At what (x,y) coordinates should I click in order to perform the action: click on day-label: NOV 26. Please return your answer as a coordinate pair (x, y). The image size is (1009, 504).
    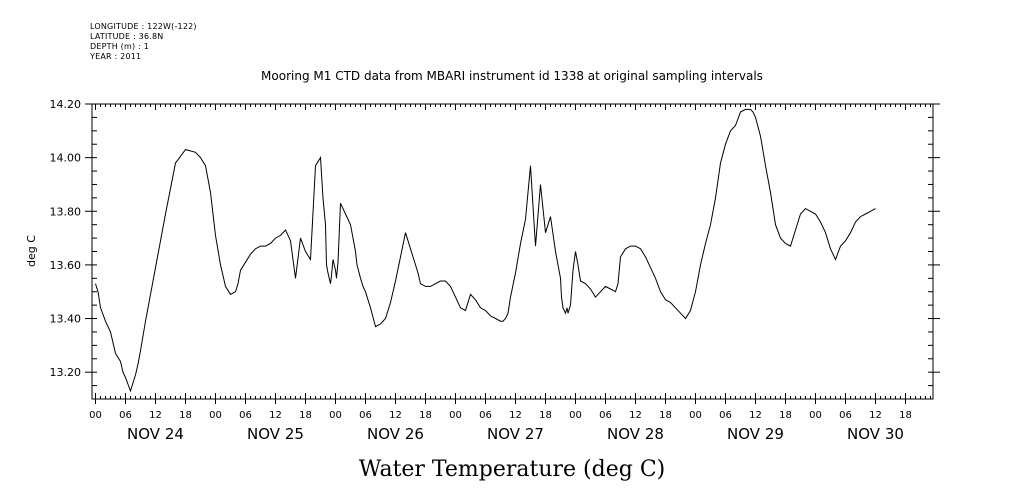
    Looking at the image, I should click on (395, 434).